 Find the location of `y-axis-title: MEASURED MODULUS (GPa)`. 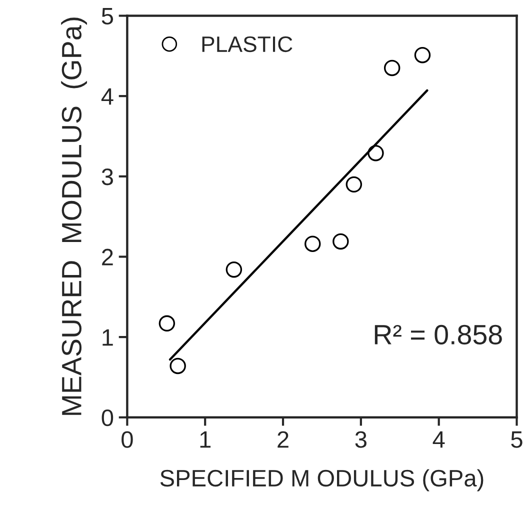

y-axis-title: MEASURED MODULUS (GPa) is located at coordinates (74, 216).